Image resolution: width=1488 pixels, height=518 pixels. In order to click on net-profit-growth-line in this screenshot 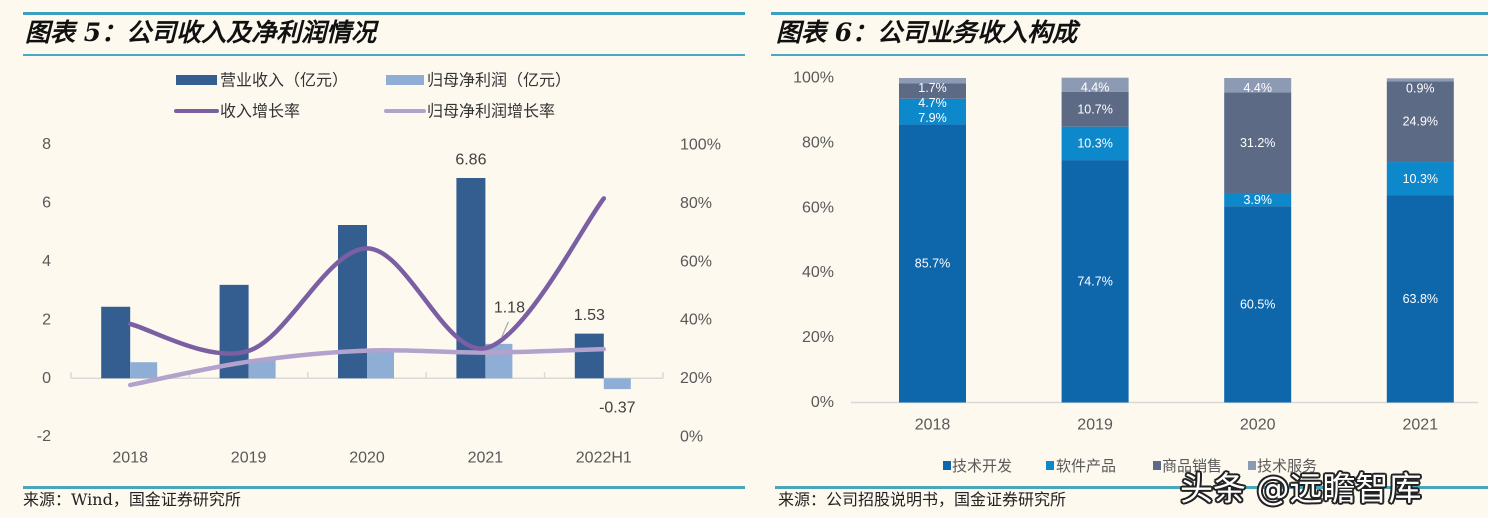, I will do `click(367, 367)`.